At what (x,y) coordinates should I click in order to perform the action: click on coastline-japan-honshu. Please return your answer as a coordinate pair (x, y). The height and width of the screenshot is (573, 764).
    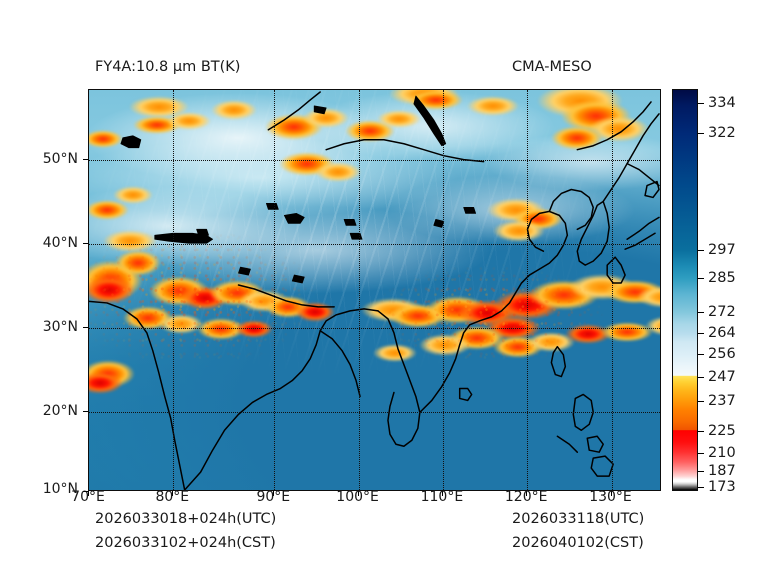
    Looking at the image, I should click on (643, 228).